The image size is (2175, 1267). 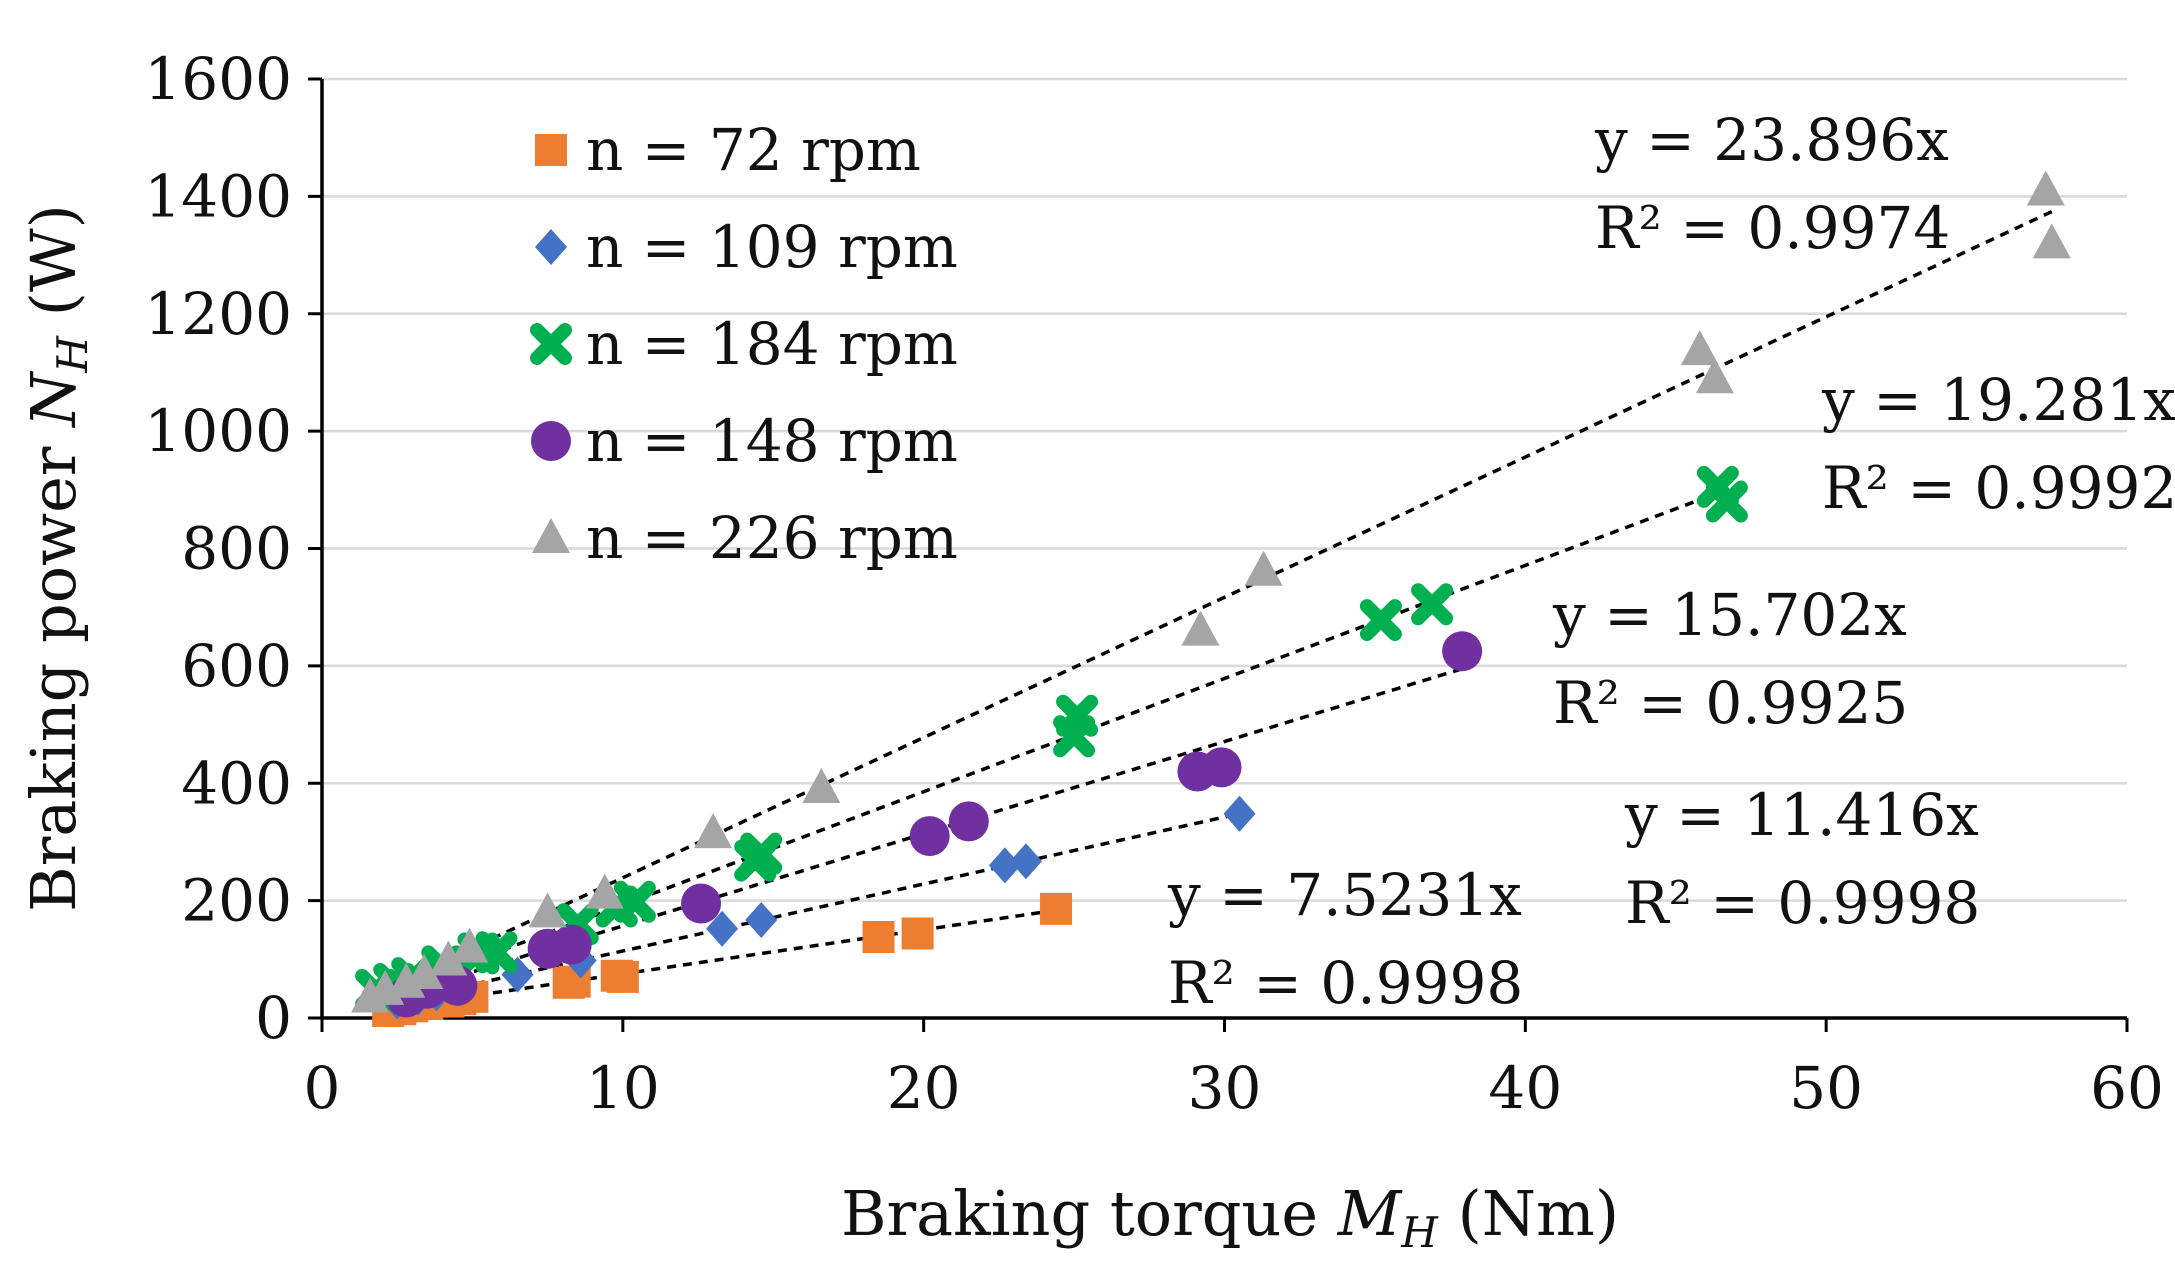 What do you see at coordinates (772, 441) in the screenshot?
I see `legend-label-3: n = 148 rpm` at bounding box center [772, 441].